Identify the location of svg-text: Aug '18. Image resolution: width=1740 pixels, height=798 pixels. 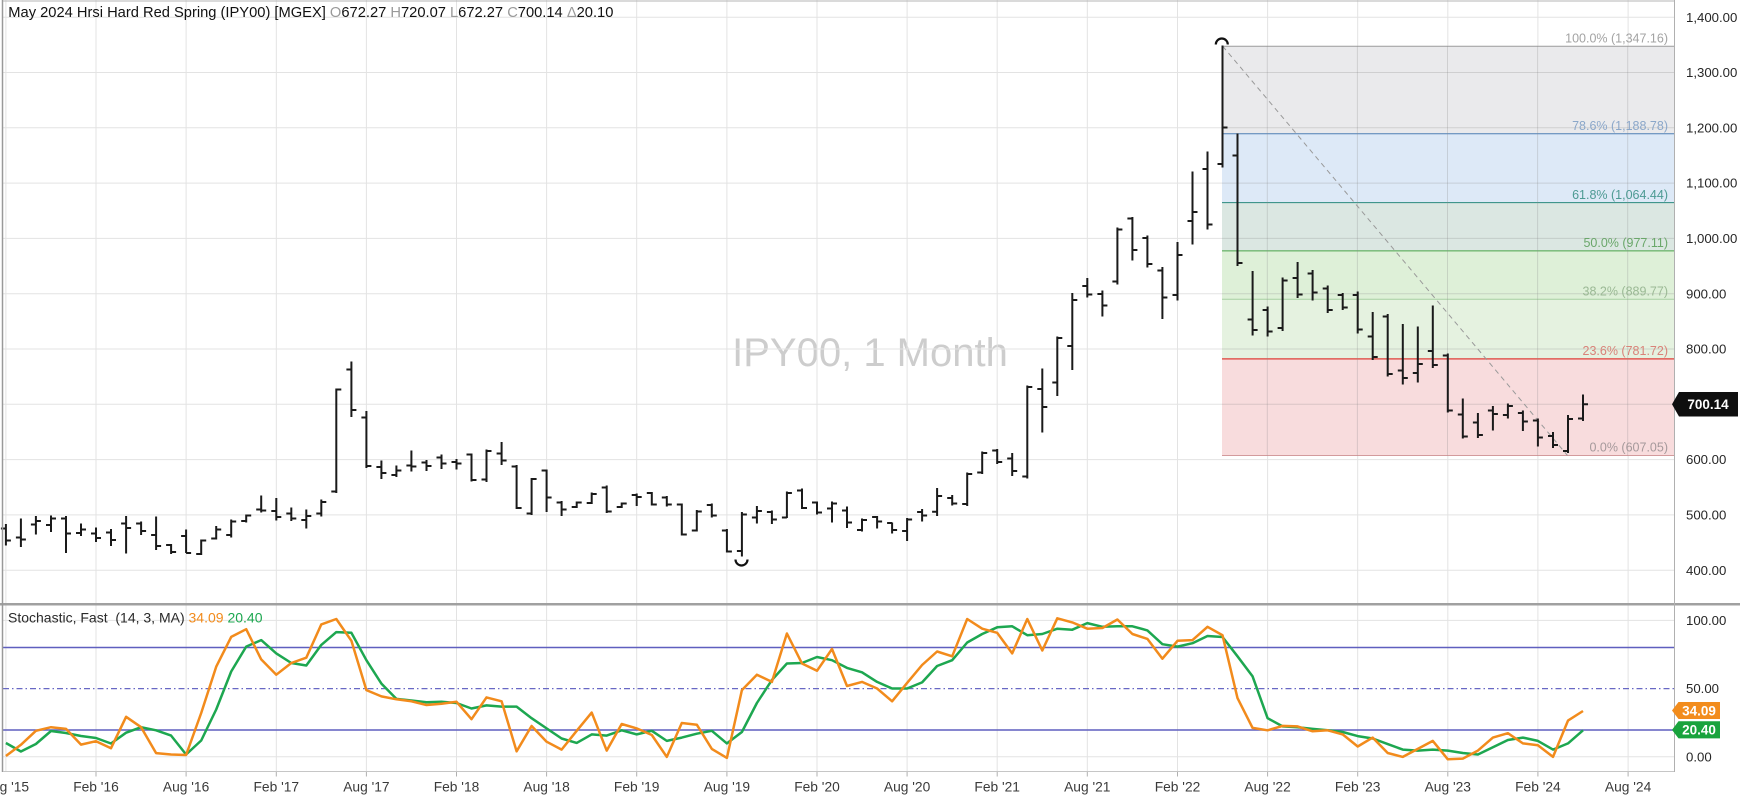
(546, 787).